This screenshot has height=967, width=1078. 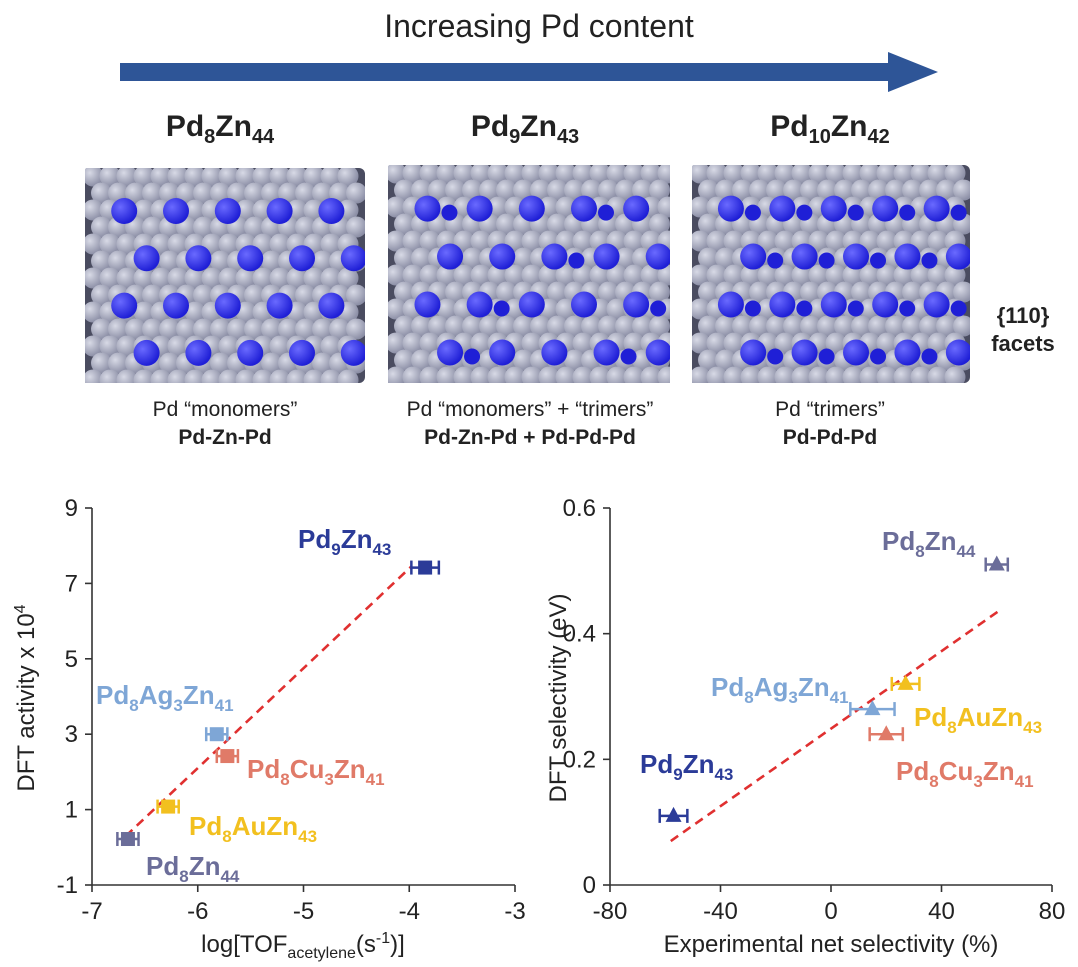 I want to click on structure-image-pd10zn42, so click(x=831, y=274).